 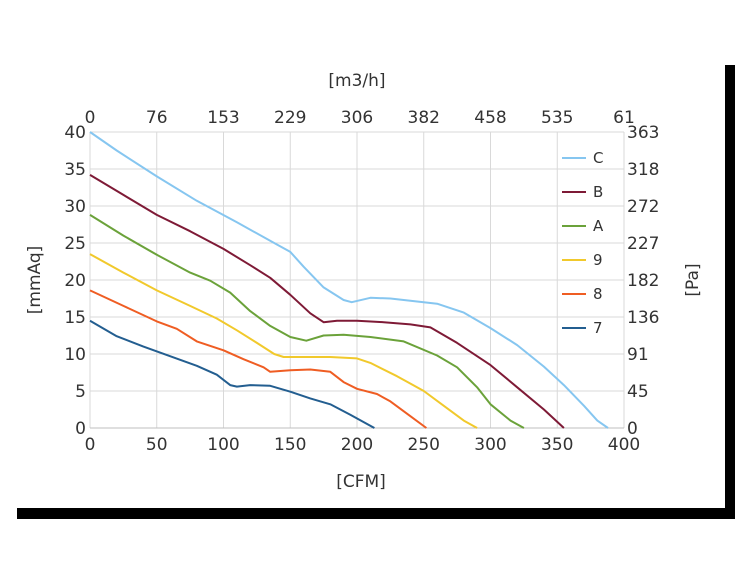 What do you see at coordinates (624, 445) in the screenshot?
I see `x-tick-label: 400` at bounding box center [624, 445].